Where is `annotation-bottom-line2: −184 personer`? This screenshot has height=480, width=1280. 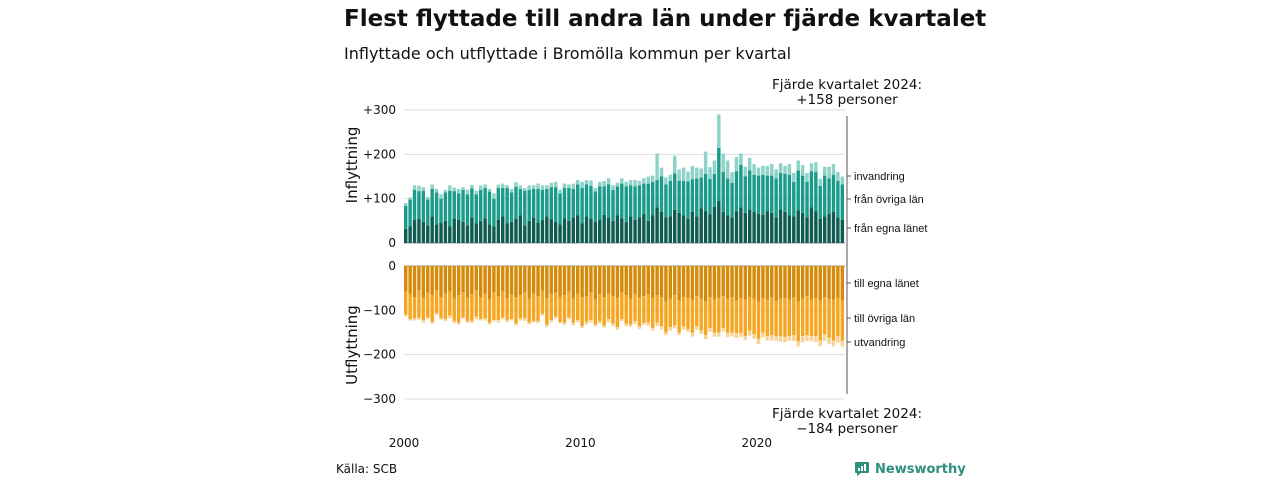 annotation-bottom-line2: −184 personer is located at coordinates (847, 429).